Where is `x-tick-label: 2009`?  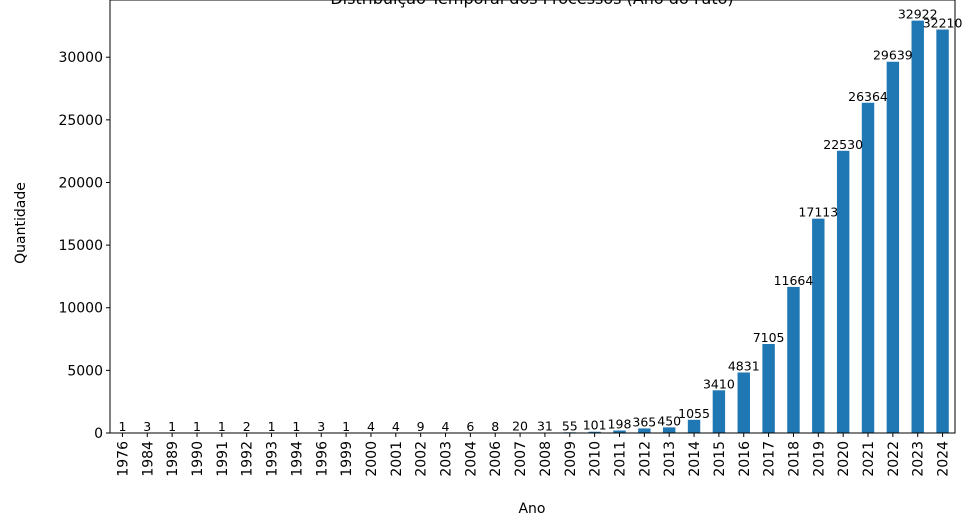 x-tick-label: 2009 is located at coordinates (571, 459).